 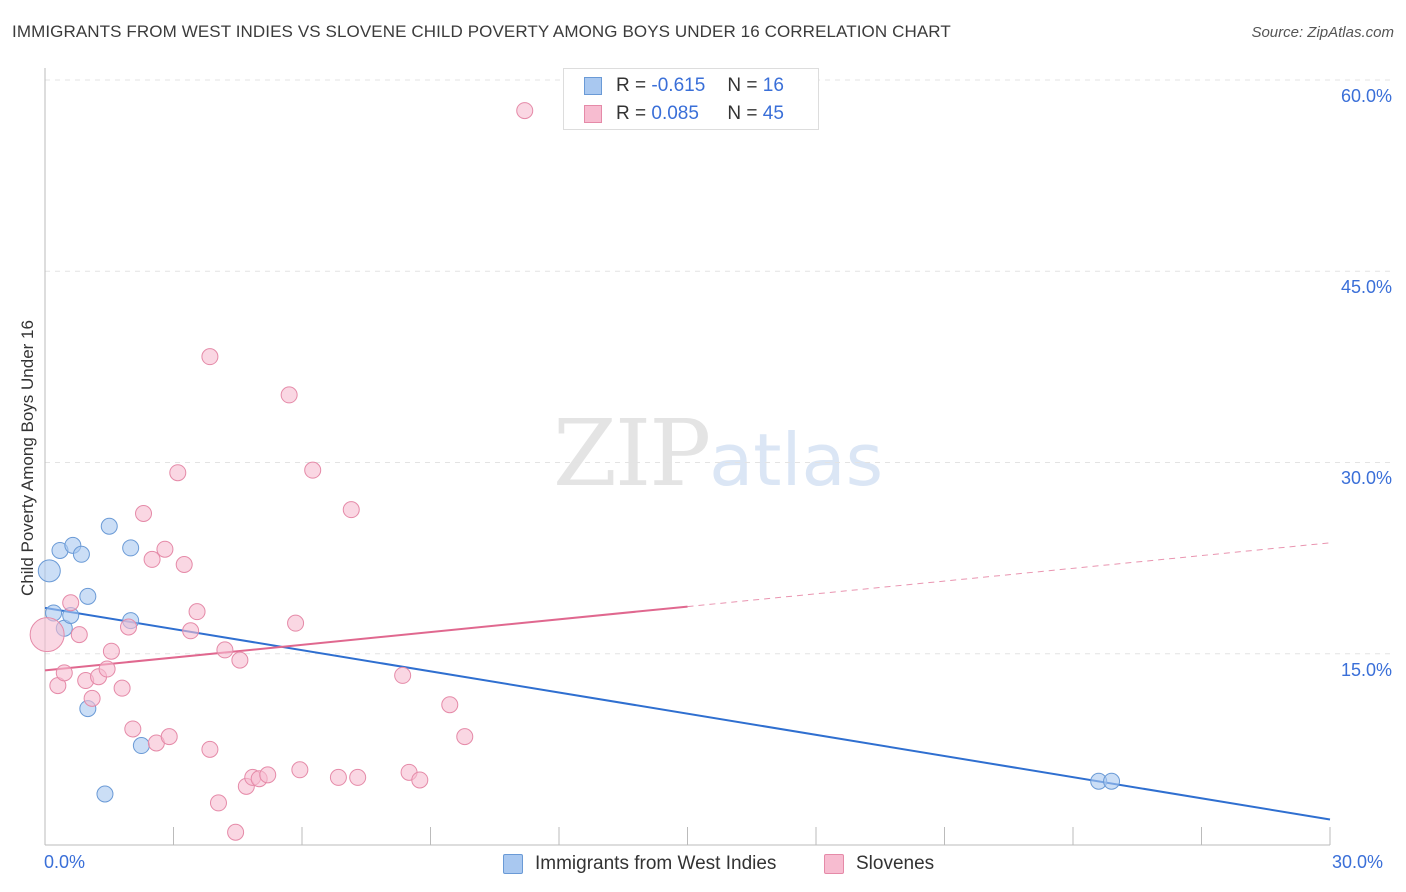 I want to click on legend-swatch-west-indies, so click(x=593, y=86).